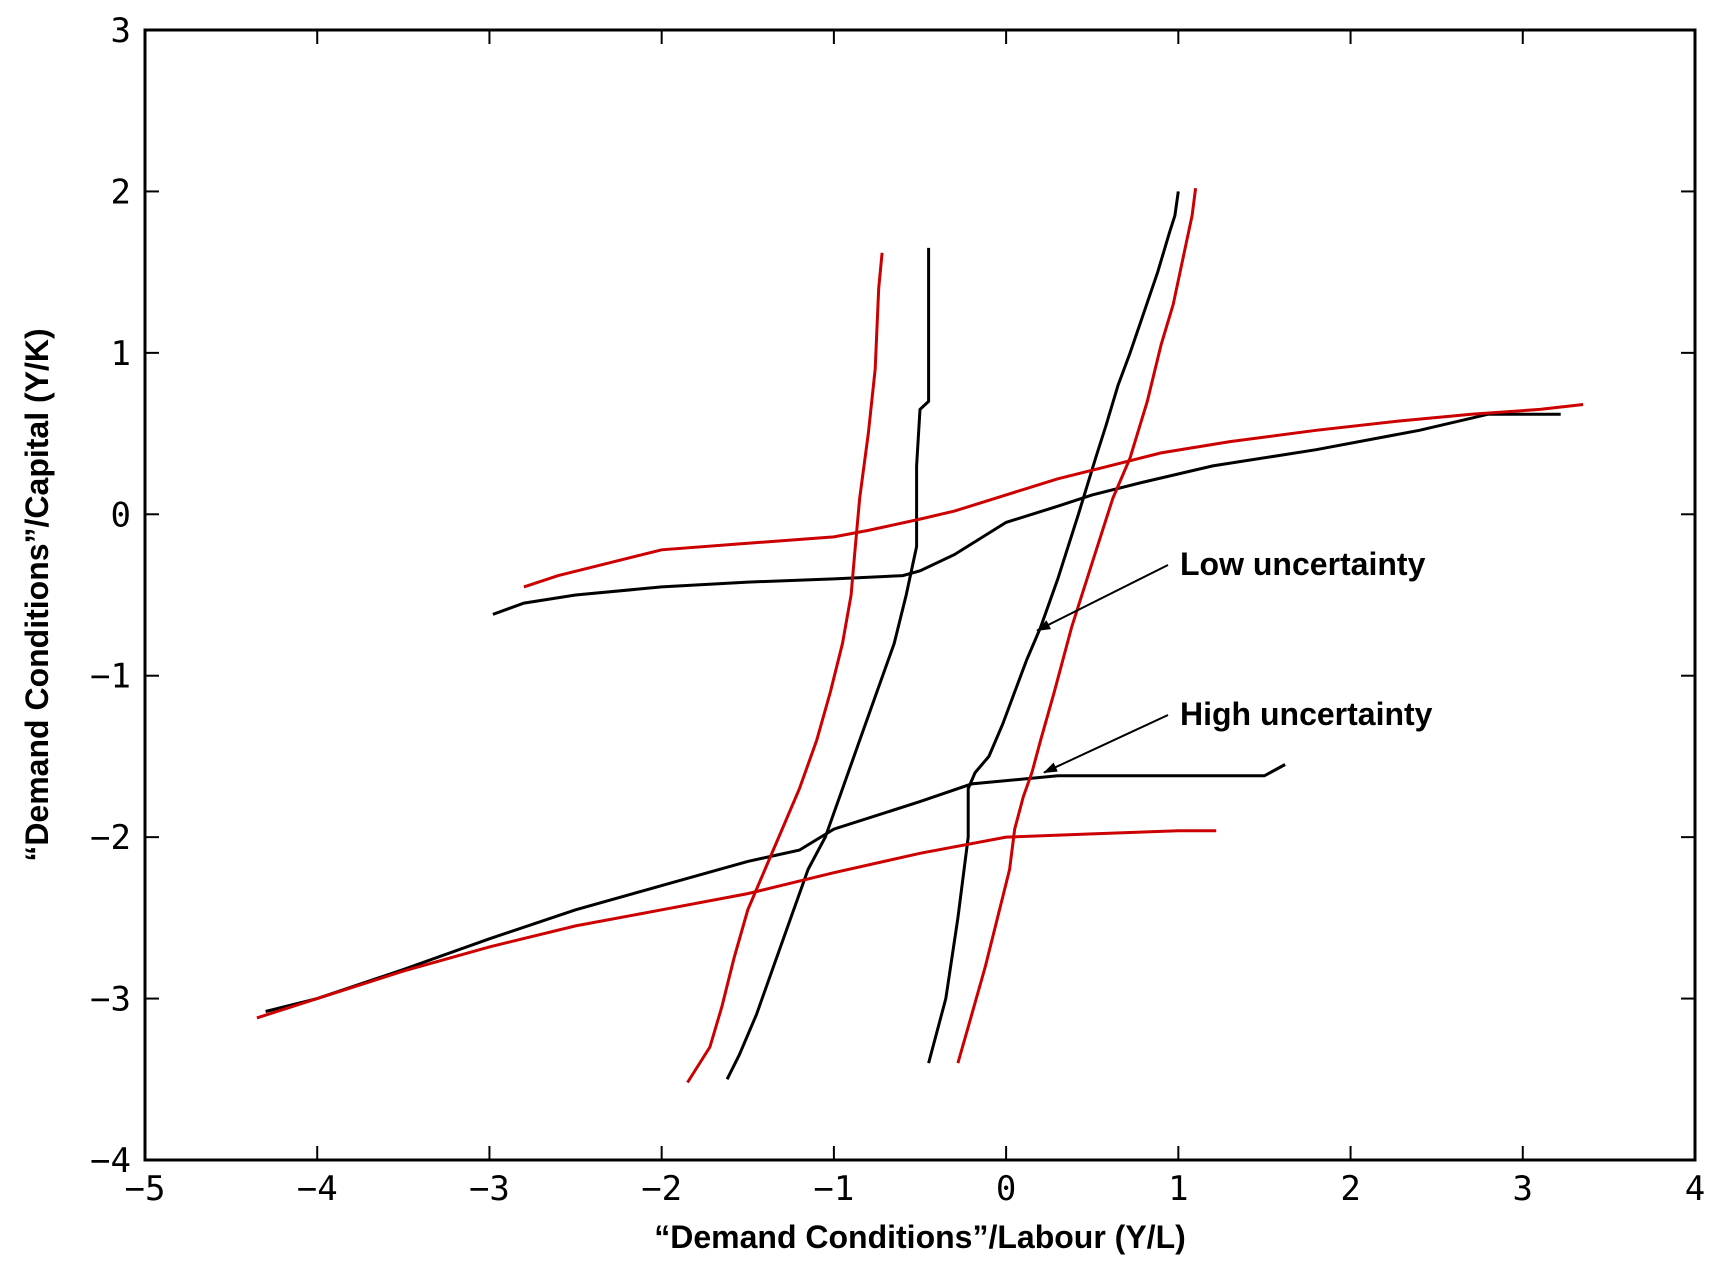  I want to click on y-tick-label: −3, so click(110, 1000).